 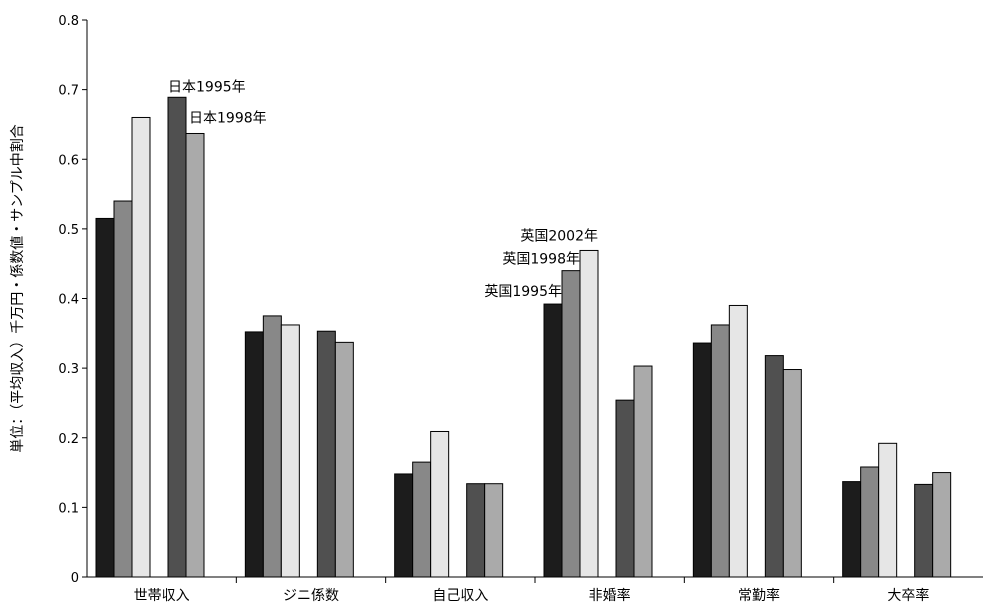 I want to click on category-label: 常勤率, so click(x=759, y=595).